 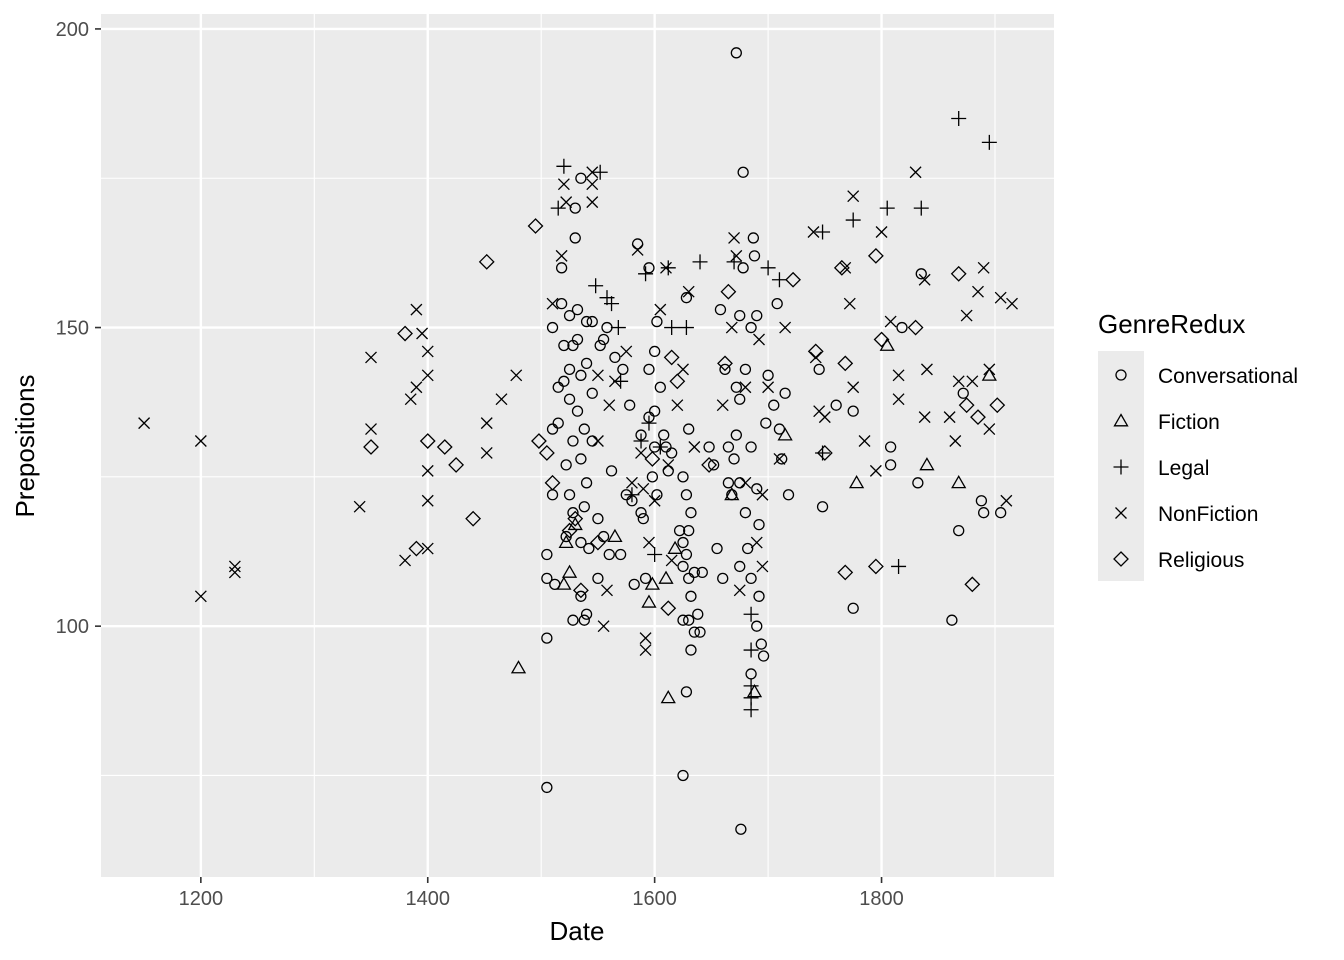 What do you see at coordinates (1171, 324) in the screenshot?
I see `legend-title: GenreRedux` at bounding box center [1171, 324].